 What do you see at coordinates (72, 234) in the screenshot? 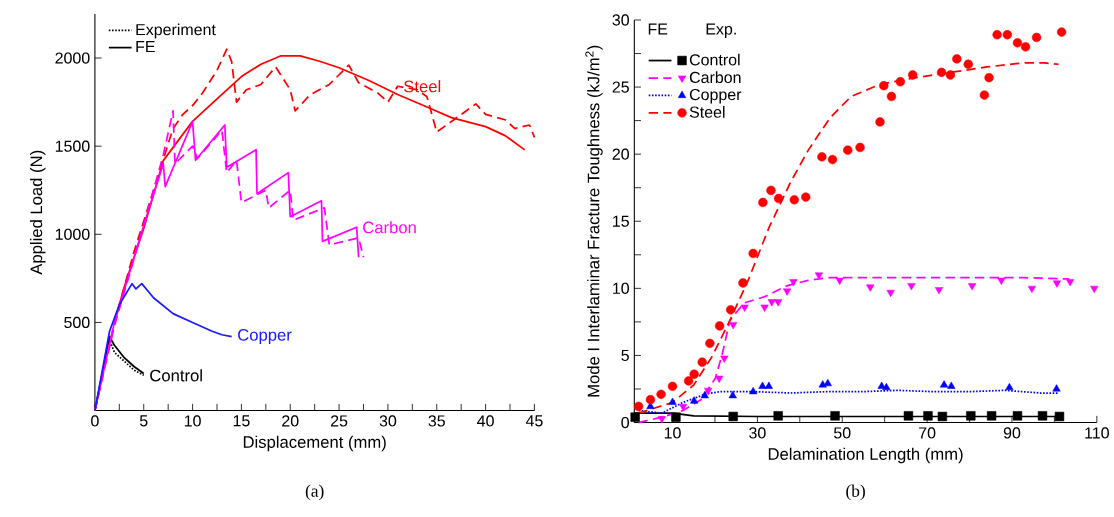
I see `y-tick-label: 1000` at bounding box center [72, 234].